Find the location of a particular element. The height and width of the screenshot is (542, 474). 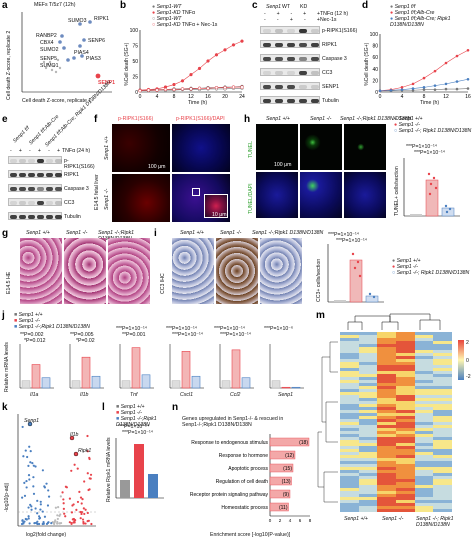

blot-label-e-4: Tubulin is located at coordinates (72, 217).